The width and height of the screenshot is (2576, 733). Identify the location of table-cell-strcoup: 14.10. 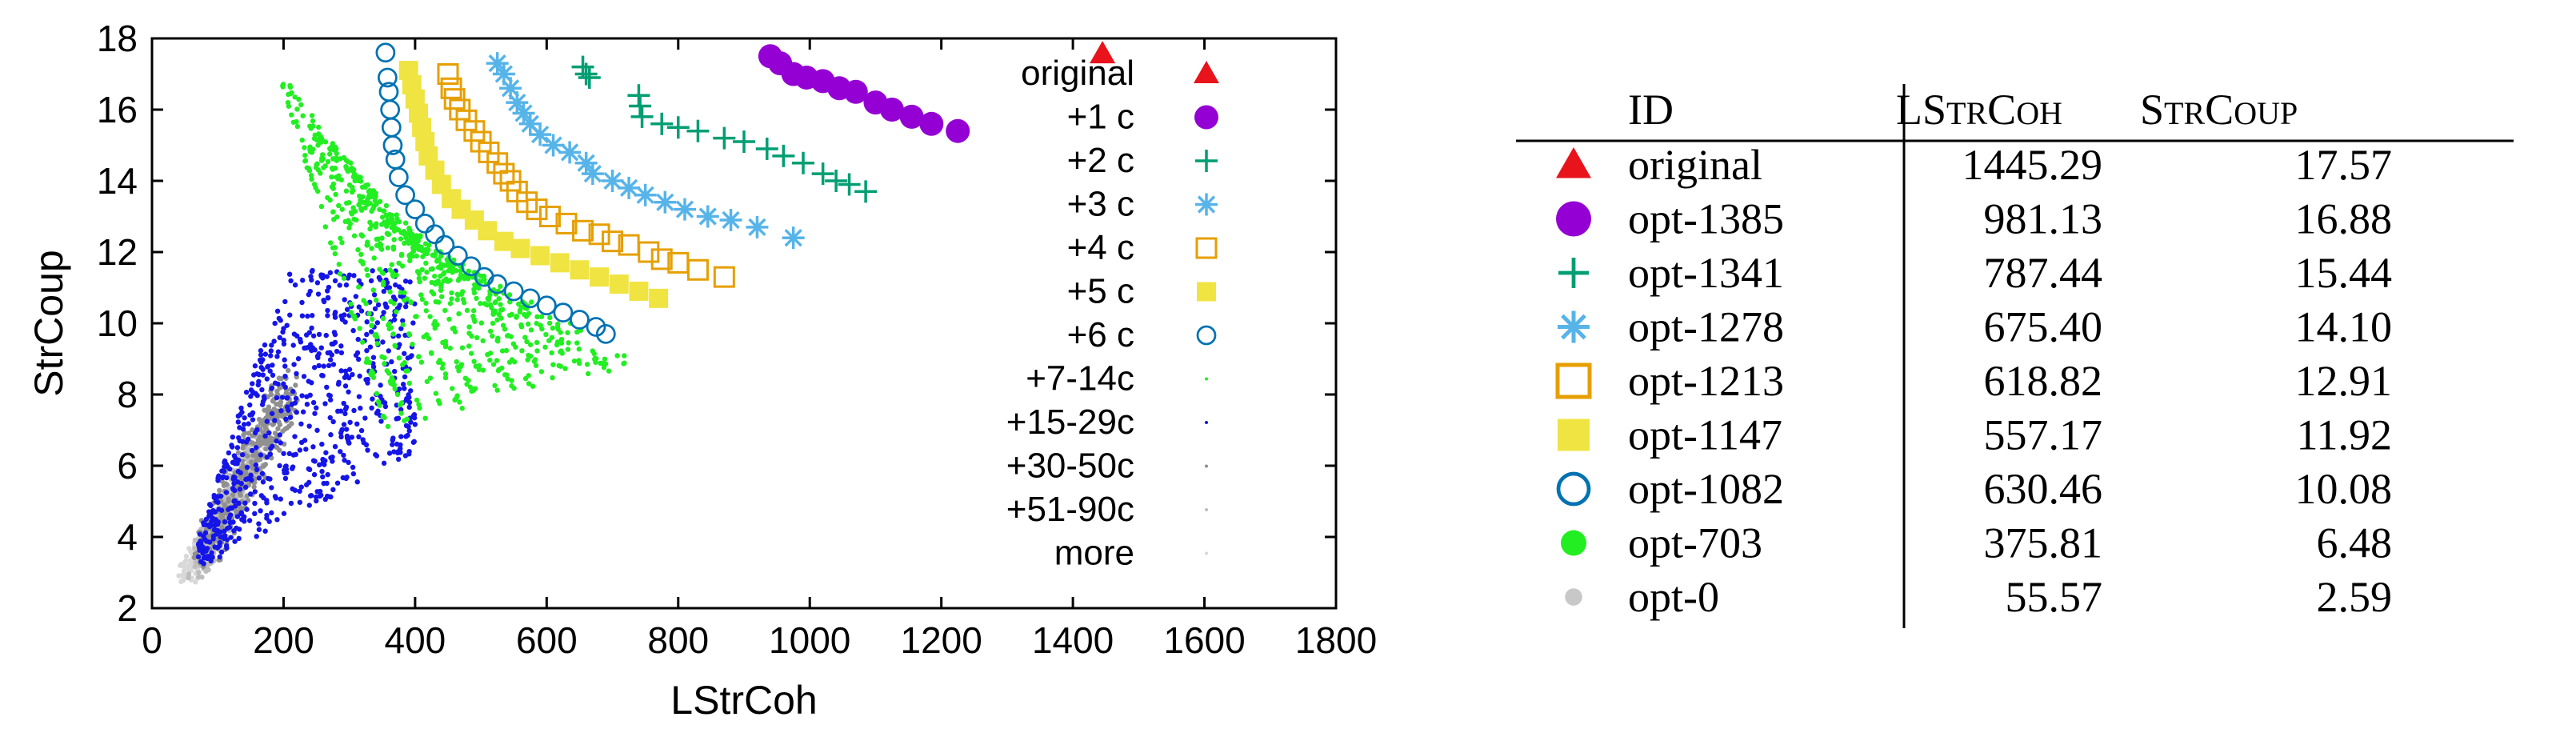
(2344, 327).